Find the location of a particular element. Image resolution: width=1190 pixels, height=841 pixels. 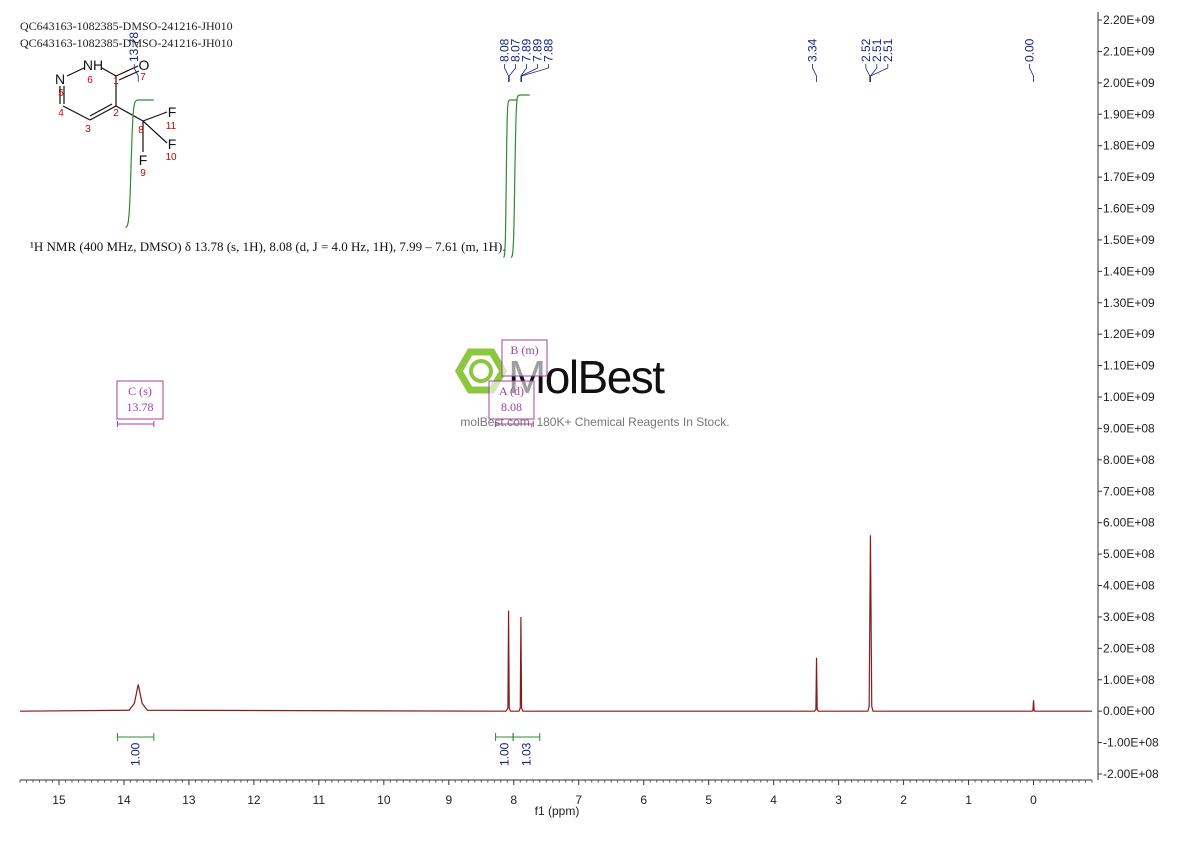

x-tick-label: 15 is located at coordinates (59, 800).